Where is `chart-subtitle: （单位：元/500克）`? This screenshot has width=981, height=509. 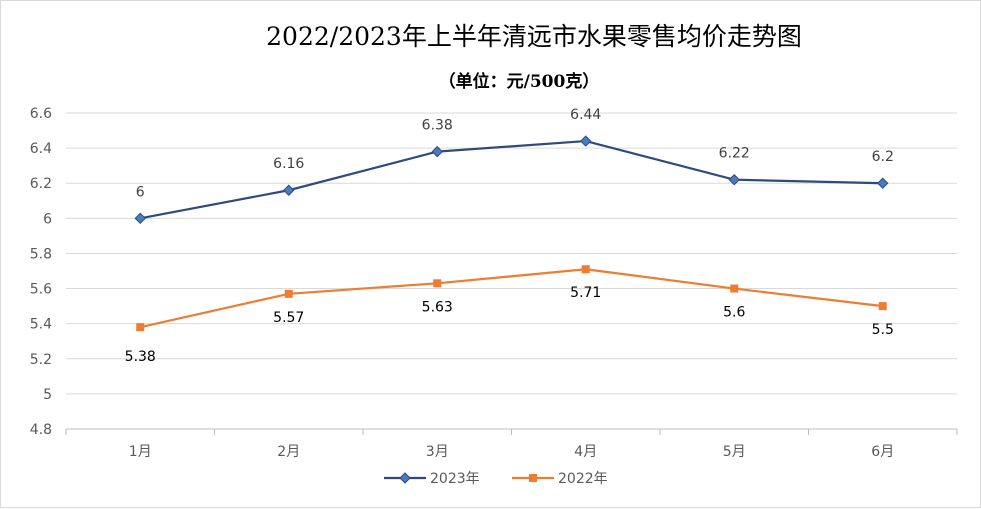 chart-subtitle: （单位：元/500克） is located at coordinates (519, 81).